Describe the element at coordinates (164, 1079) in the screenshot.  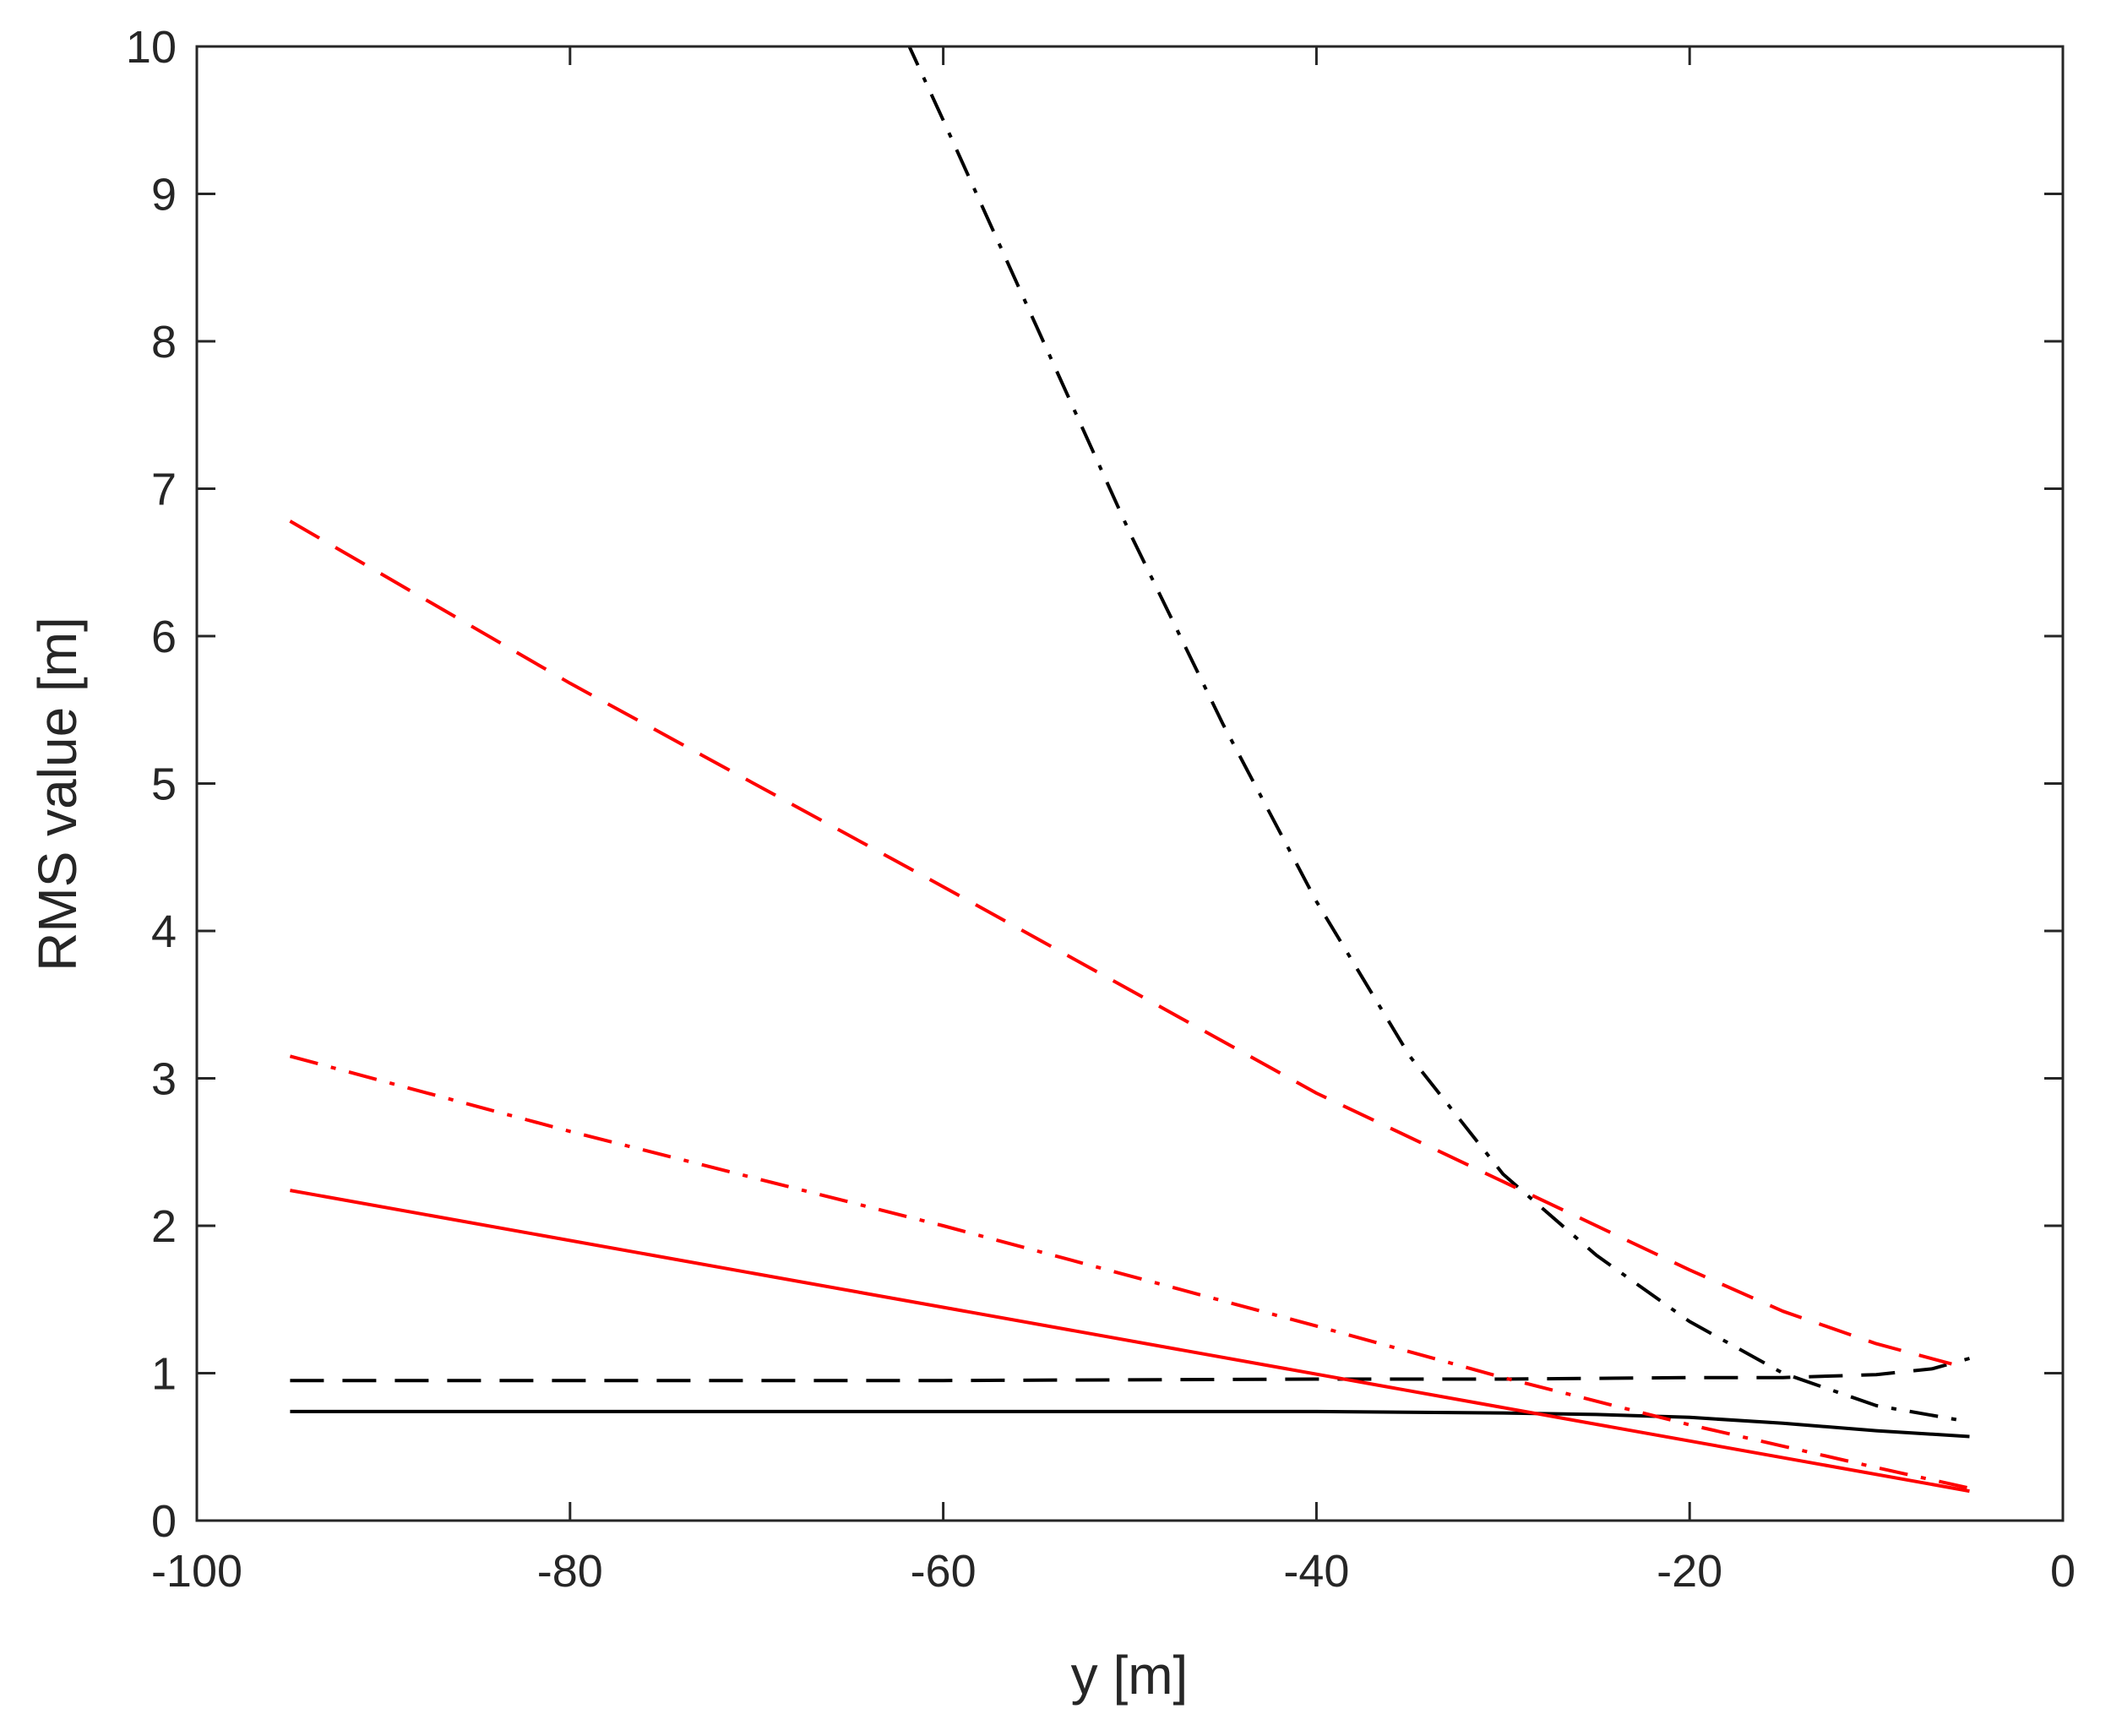
I see `y-tick-label: 3` at that location.